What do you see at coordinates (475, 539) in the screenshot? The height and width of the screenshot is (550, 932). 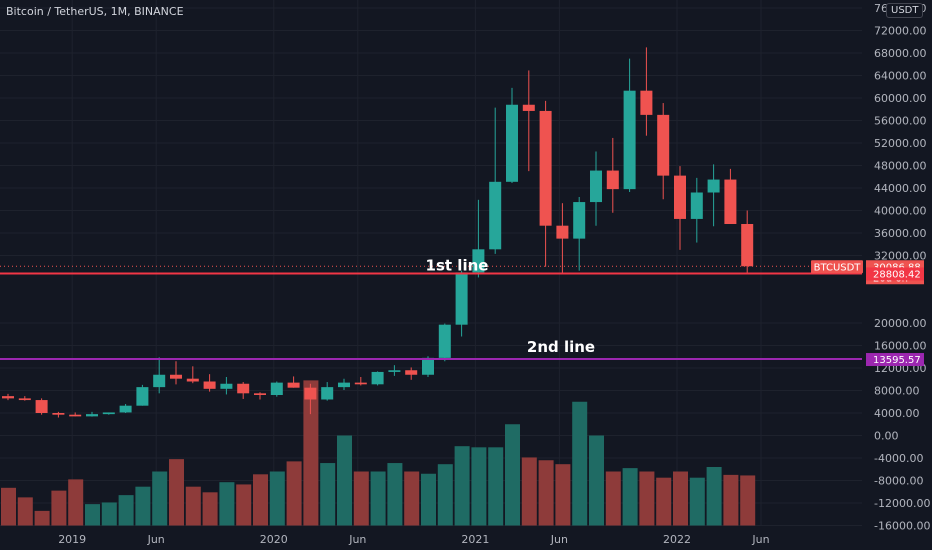 I see `time-tick-label: 2021` at bounding box center [475, 539].